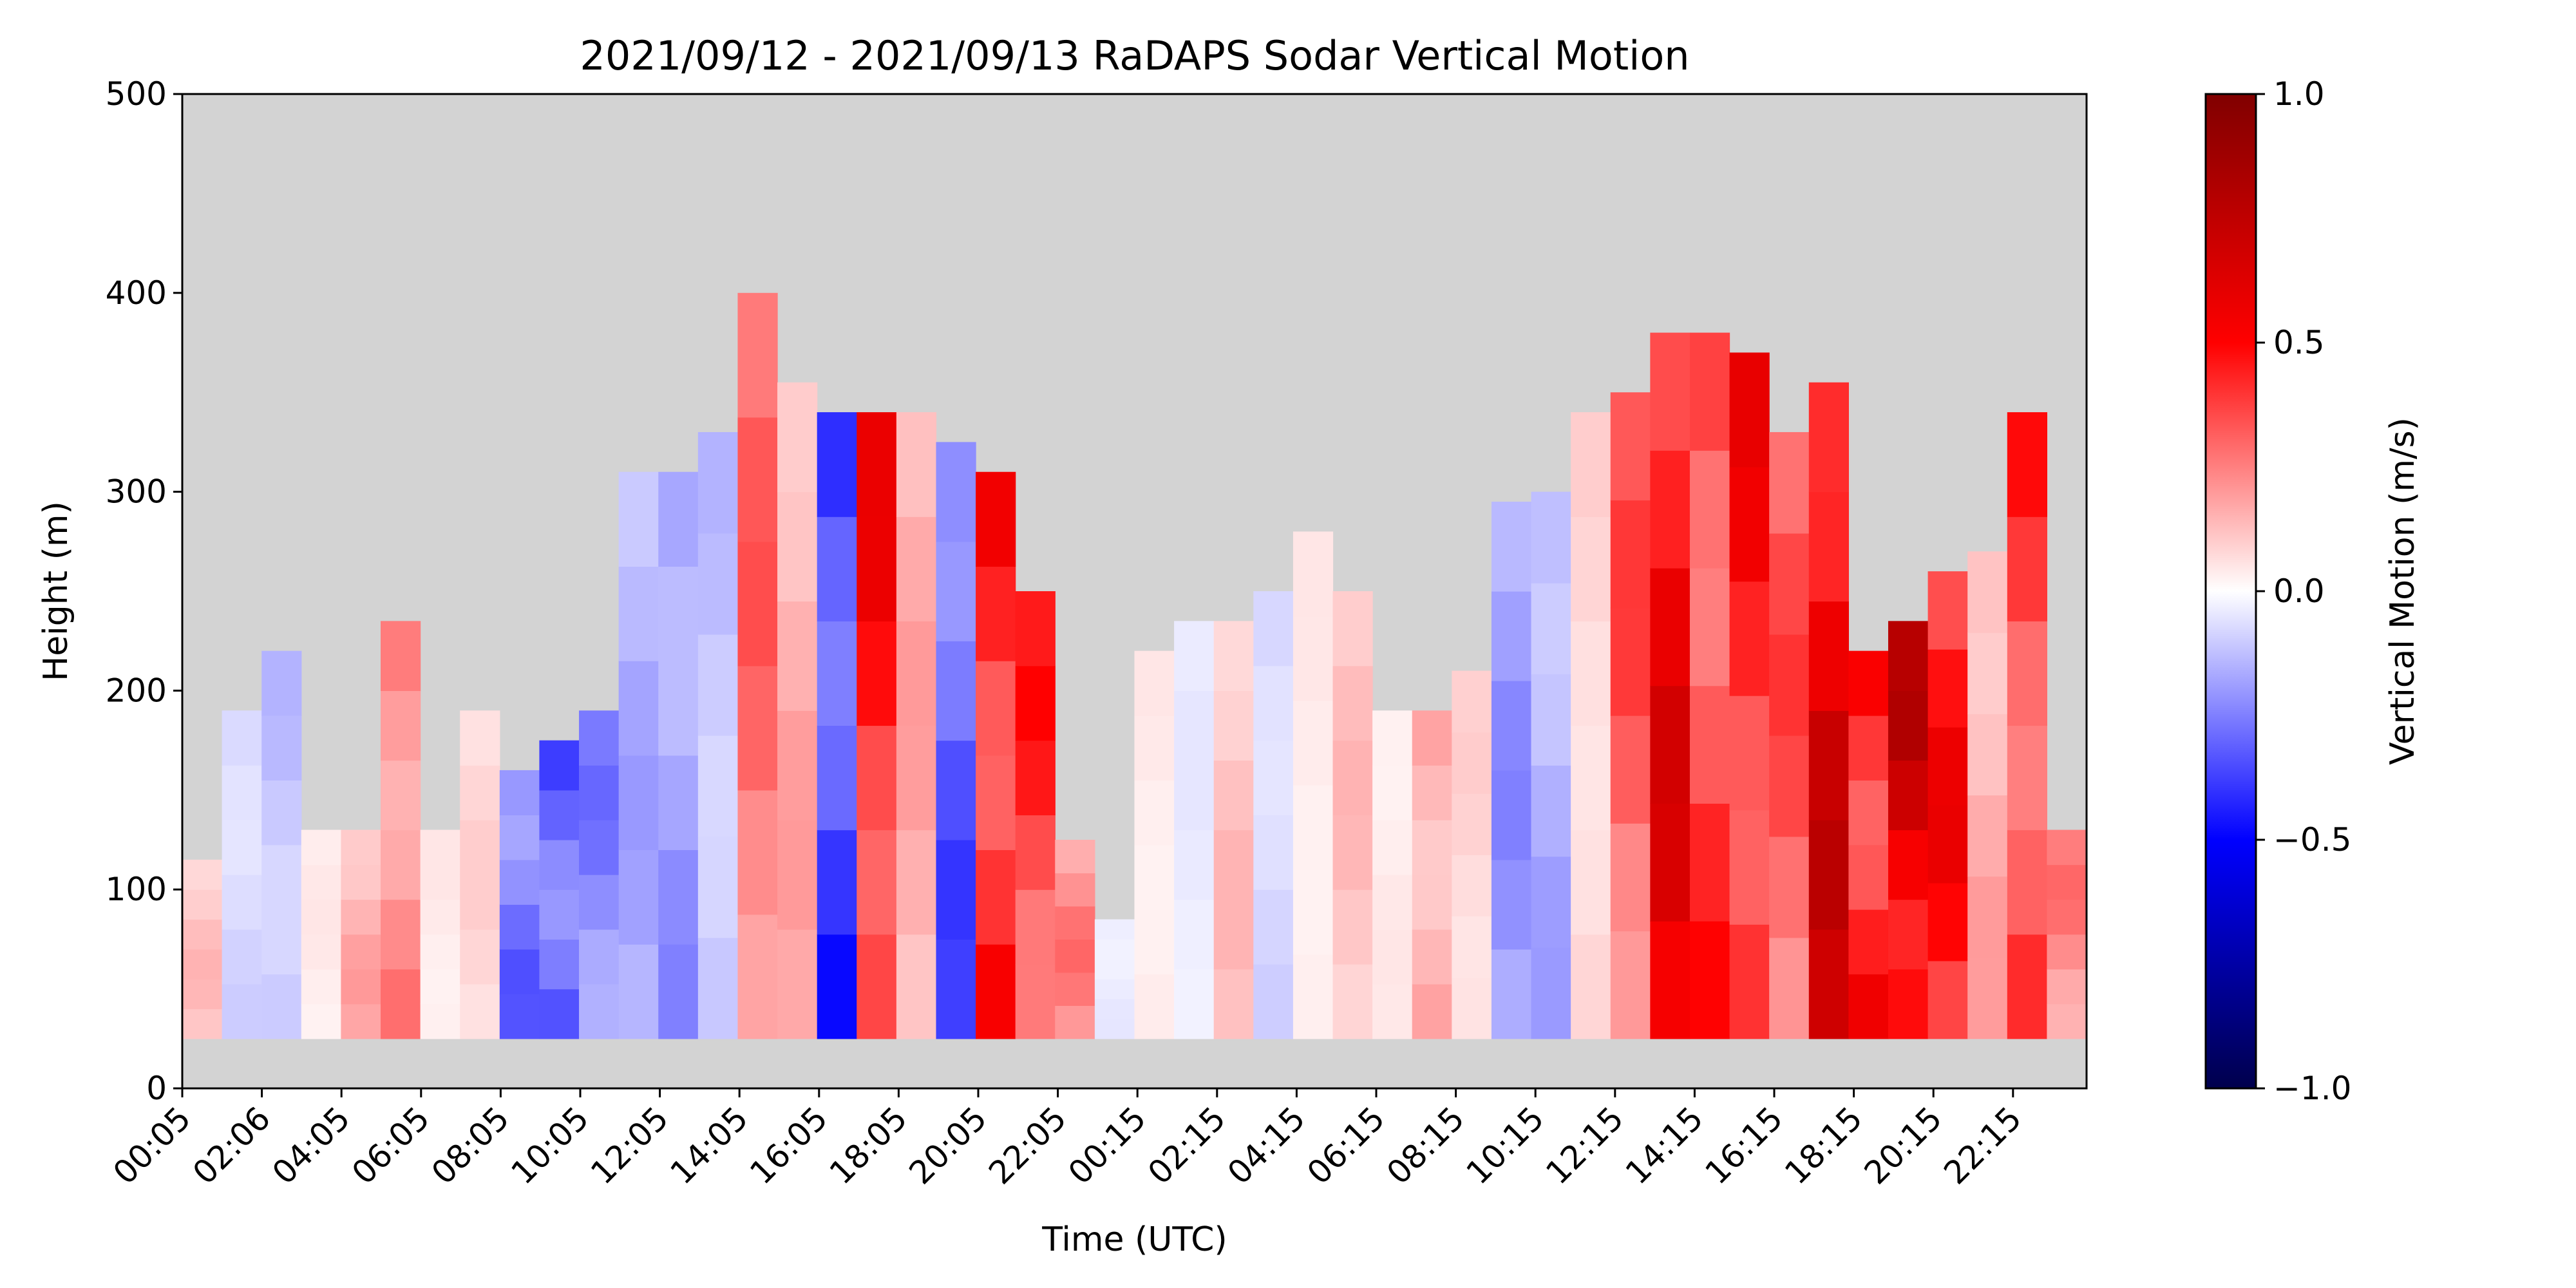 The width and height of the screenshot is (2576, 1288). I want to click on y-tick-label: 200, so click(136, 690).